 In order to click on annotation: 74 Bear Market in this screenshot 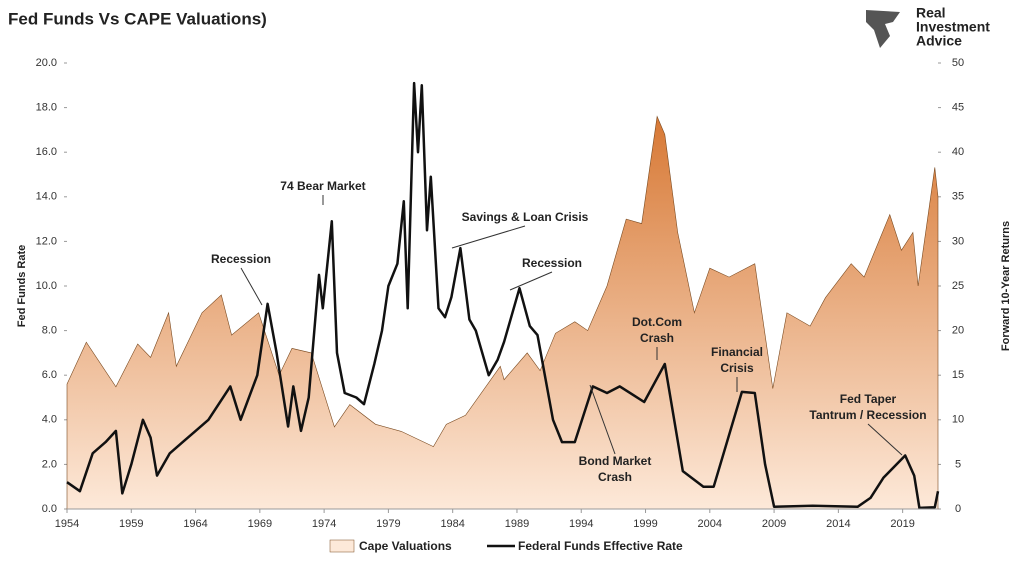, I will do `click(322, 186)`.